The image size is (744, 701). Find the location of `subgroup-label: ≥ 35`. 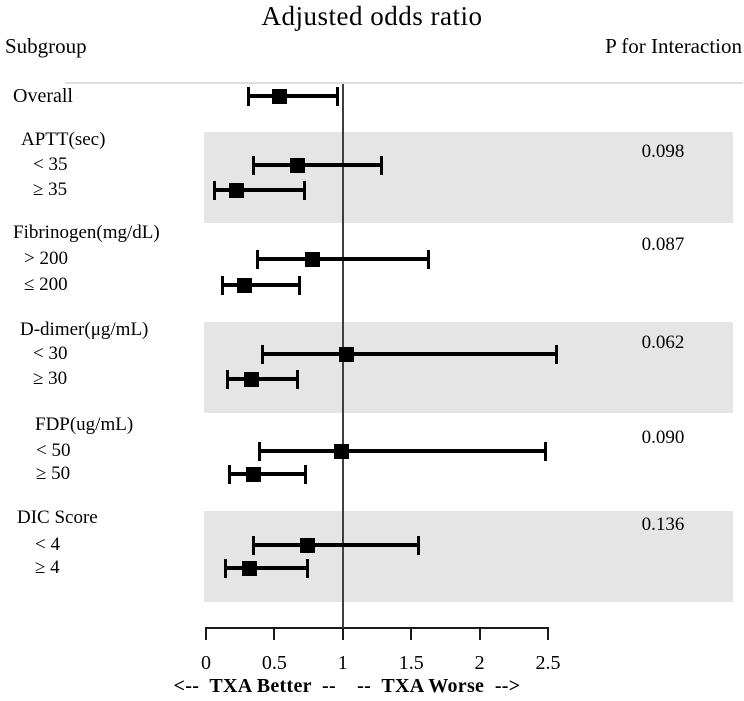

subgroup-label: ≥ 35 is located at coordinates (50, 189).